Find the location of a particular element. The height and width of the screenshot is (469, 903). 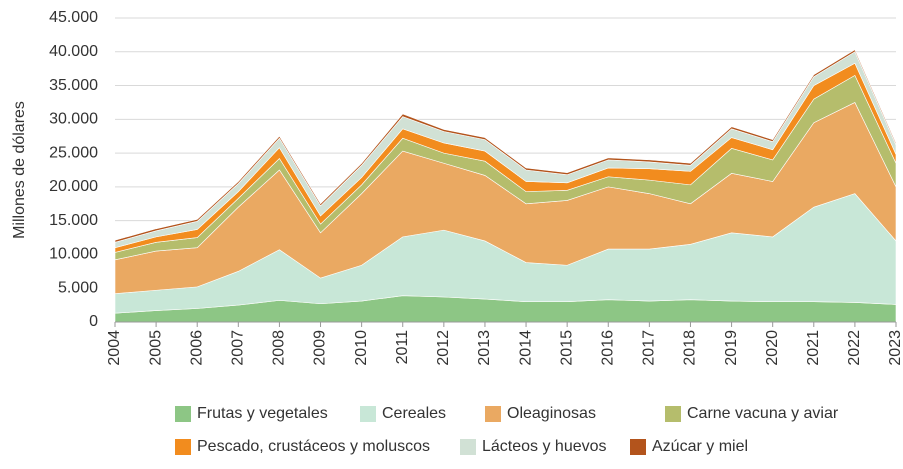

x-tick-label: 2023 is located at coordinates (895, 348).